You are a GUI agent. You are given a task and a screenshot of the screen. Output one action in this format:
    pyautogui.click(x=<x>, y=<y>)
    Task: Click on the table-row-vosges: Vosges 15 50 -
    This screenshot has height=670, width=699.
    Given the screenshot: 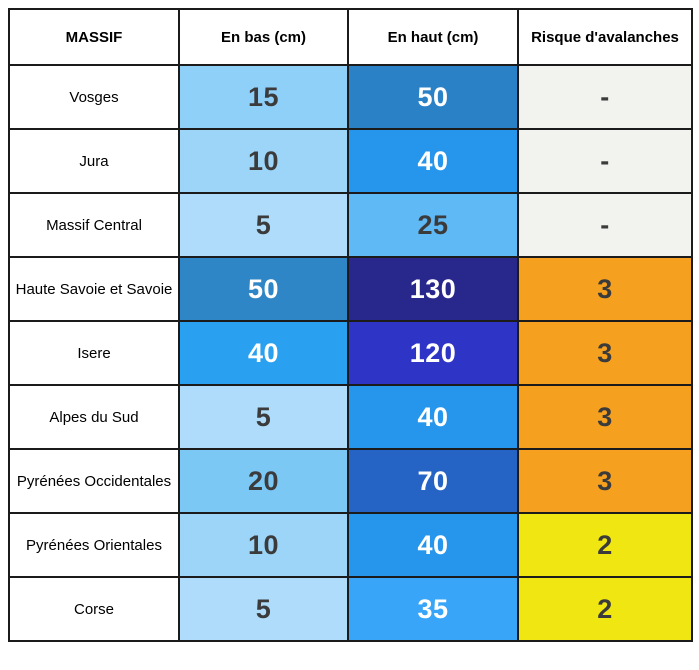 What is the action you would take?
    pyautogui.click(x=350, y=97)
    